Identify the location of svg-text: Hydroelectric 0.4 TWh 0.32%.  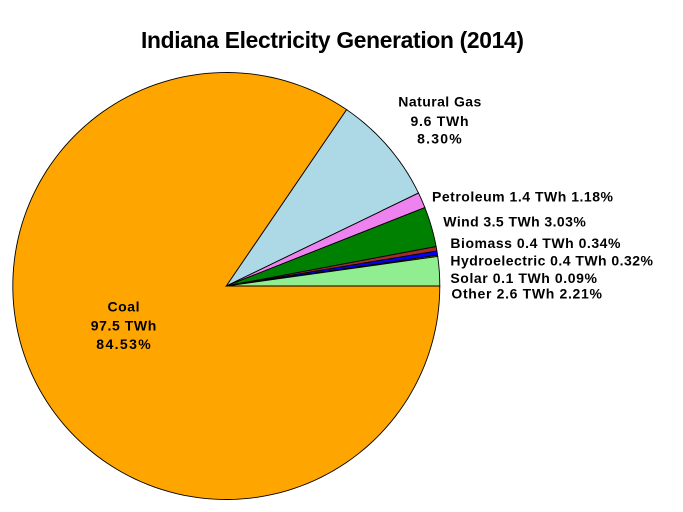
(551, 260).